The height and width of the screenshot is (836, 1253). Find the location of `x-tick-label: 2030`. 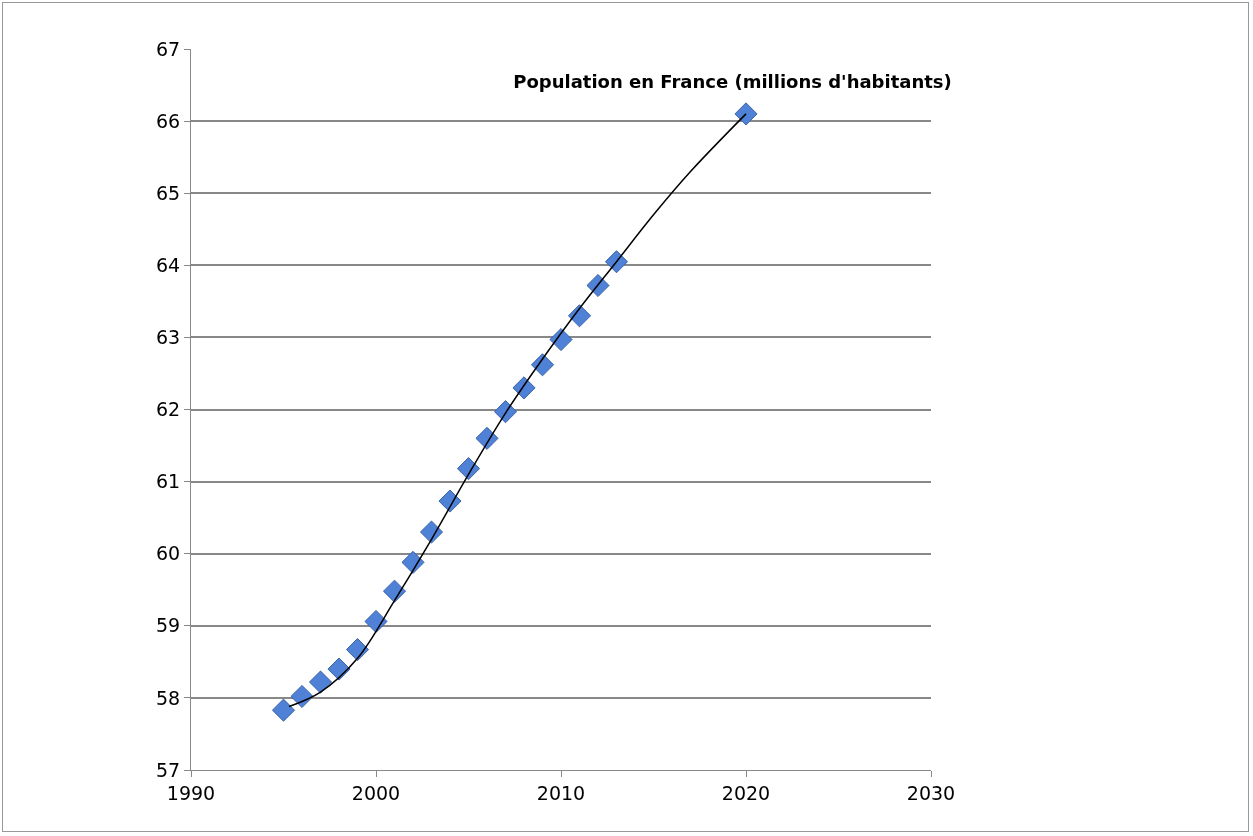

x-tick-label: 2030 is located at coordinates (931, 792).